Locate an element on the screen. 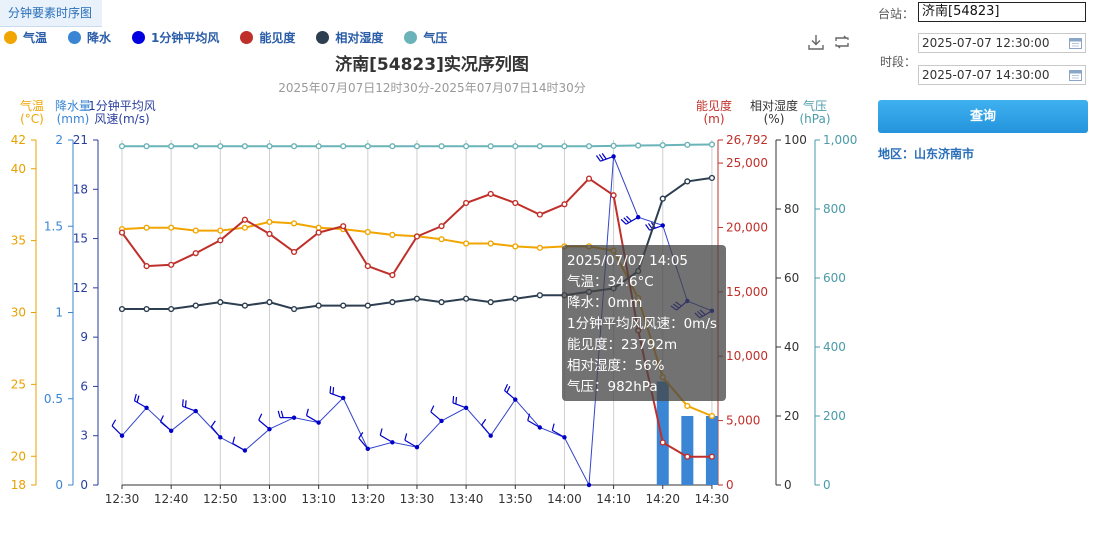 This screenshot has height=548, width=1096. rh-axis-unit: (%) is located at coordinates (774, 119).